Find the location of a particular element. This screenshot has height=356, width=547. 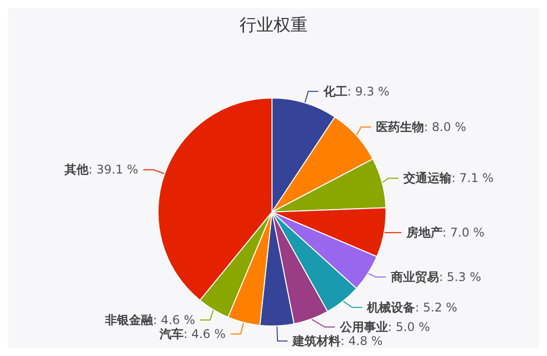

slice-label: 机械设备 is located at coordinates (391, 307).